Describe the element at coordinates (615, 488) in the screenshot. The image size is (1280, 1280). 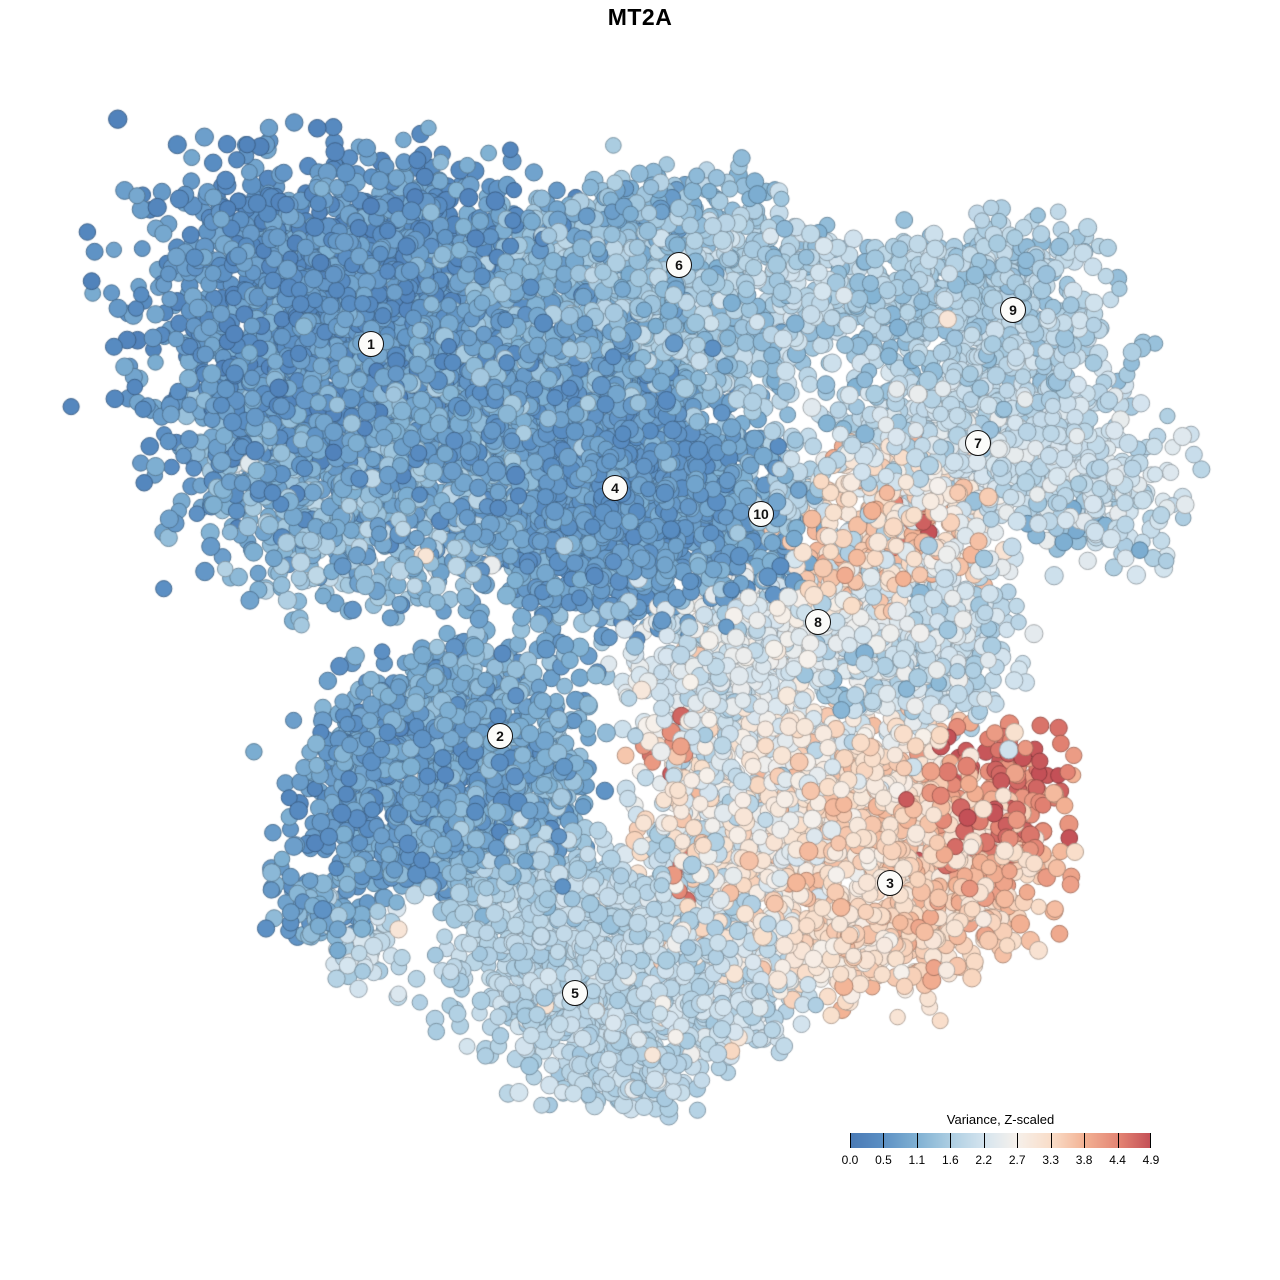
I see `cluster-label-4: 4` at that location.